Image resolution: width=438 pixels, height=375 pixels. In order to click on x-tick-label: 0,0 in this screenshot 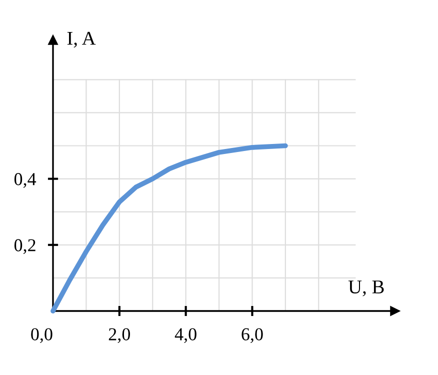, I will do `click(41, 335)`.